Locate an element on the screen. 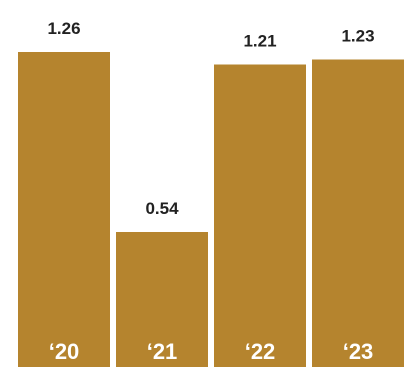  category-label-0: ‘20 is located at coordinates (64, 351).